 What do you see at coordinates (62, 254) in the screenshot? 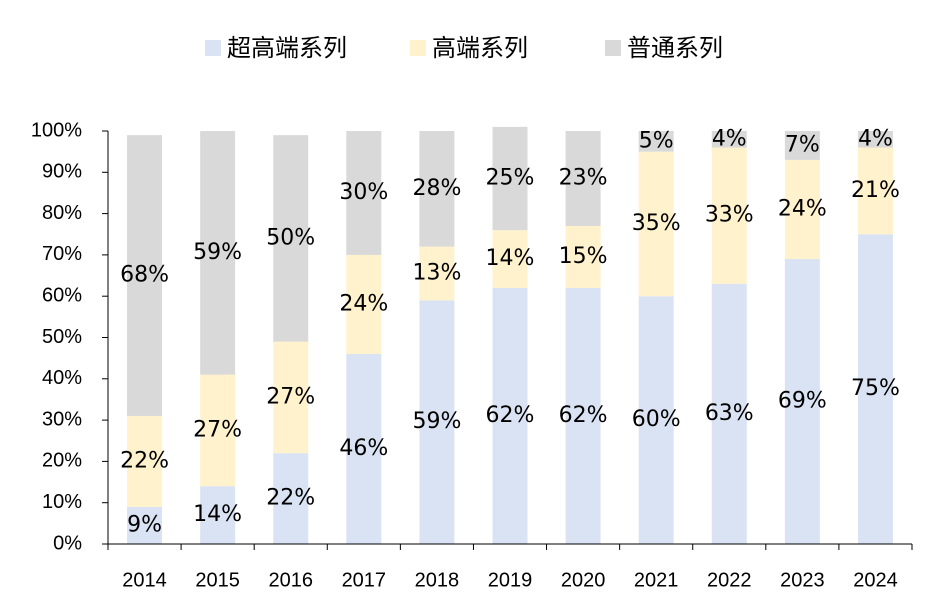
I see `y-tick-label: 70%` at bounding box center [62, 254].